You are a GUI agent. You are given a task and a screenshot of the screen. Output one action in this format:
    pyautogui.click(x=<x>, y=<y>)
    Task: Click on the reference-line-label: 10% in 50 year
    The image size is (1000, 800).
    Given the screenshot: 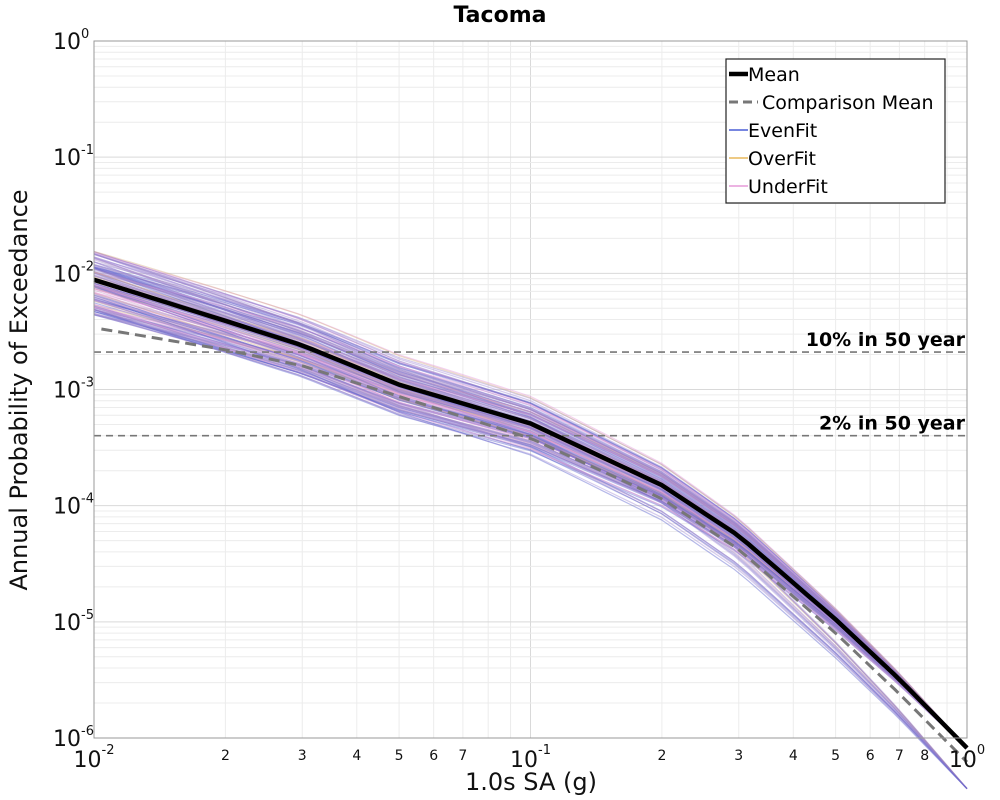 What is the action you would take?
    pyautogui.click(x=886, y=340)
    